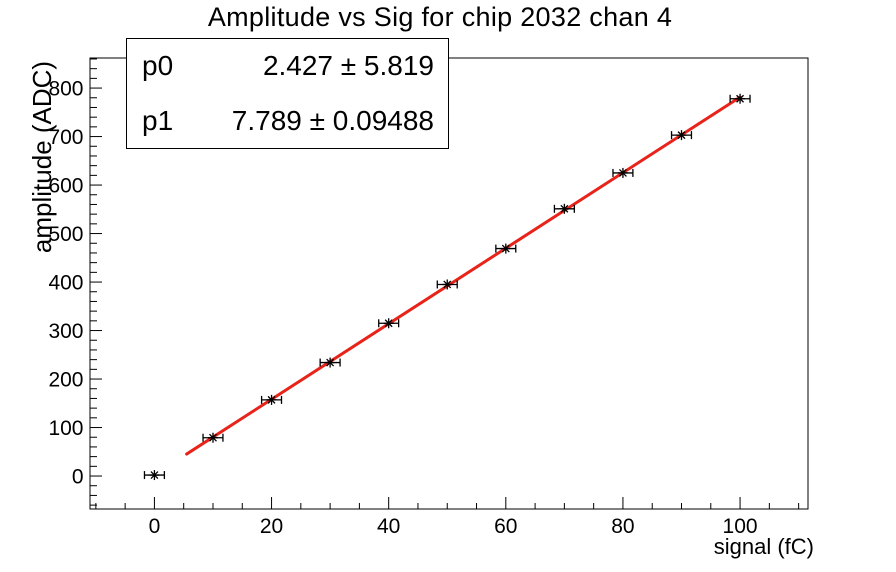 The width and height of the screenshot is (896, 572). What do you see at coordinates (96, 282) in the screenshot?
I see `y-axis-ticks` at bounding box center [96, 282].